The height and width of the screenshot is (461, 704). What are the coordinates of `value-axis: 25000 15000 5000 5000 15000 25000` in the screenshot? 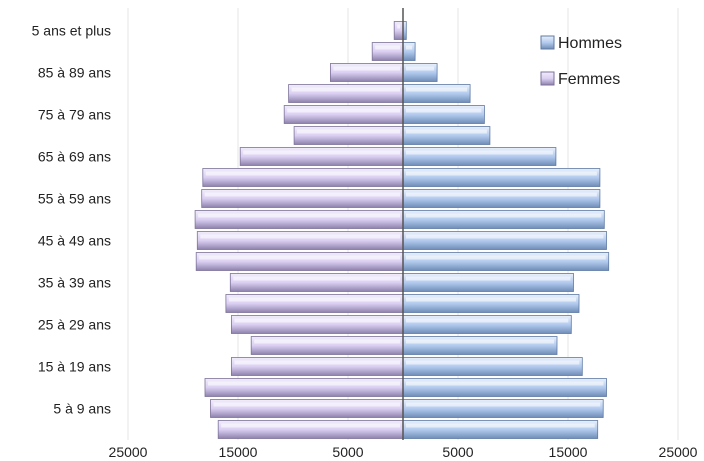 It's located at (403, 452).